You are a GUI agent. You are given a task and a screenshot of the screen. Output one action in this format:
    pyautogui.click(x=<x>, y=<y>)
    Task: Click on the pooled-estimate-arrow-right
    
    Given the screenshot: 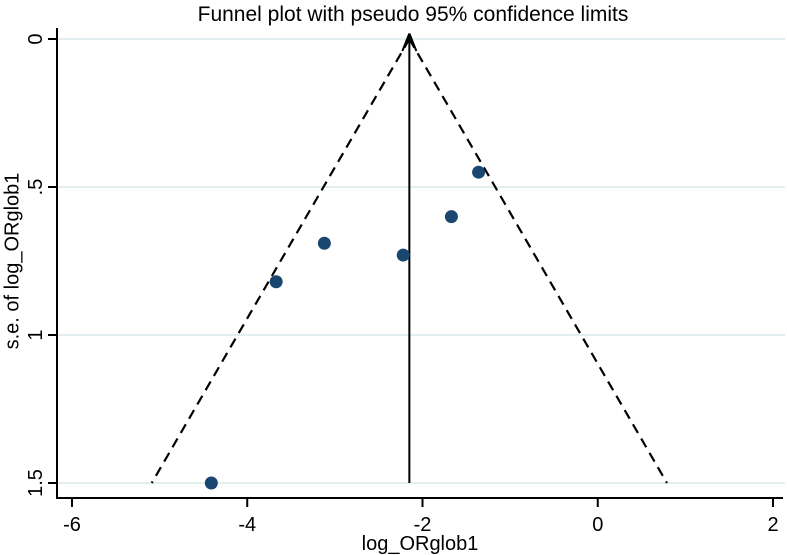 What is the action you would take?
    pyautogui.click(x=413, y=42)
    